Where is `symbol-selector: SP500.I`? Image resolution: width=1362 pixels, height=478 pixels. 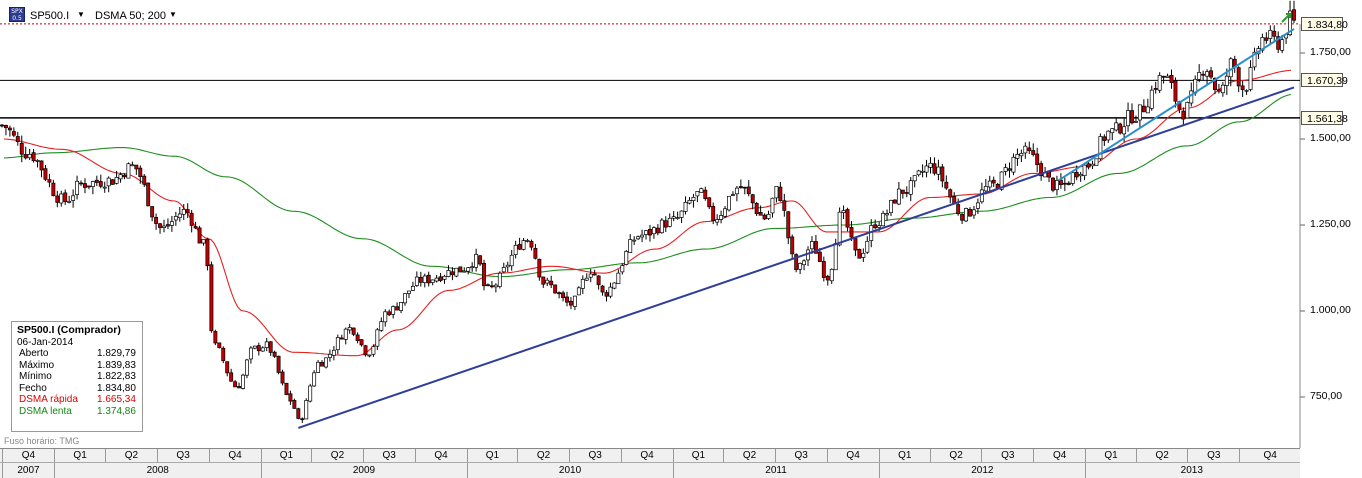
symbol-selector: SP500.I is located at coordinates (50, 16).